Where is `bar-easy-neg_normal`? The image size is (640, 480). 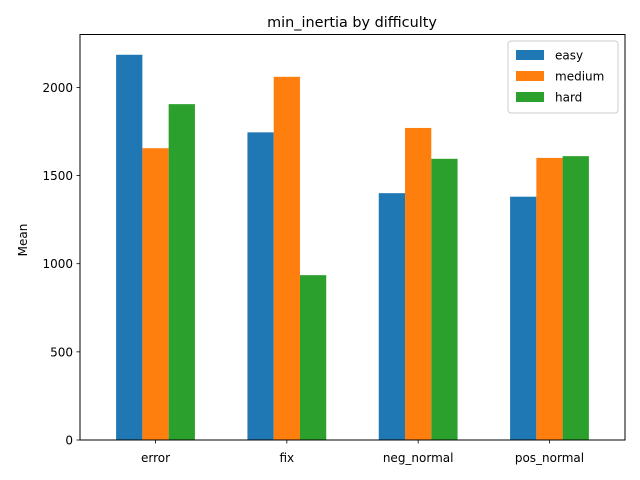 bar-easy-neg_normal is located at coordinates (392, 316).